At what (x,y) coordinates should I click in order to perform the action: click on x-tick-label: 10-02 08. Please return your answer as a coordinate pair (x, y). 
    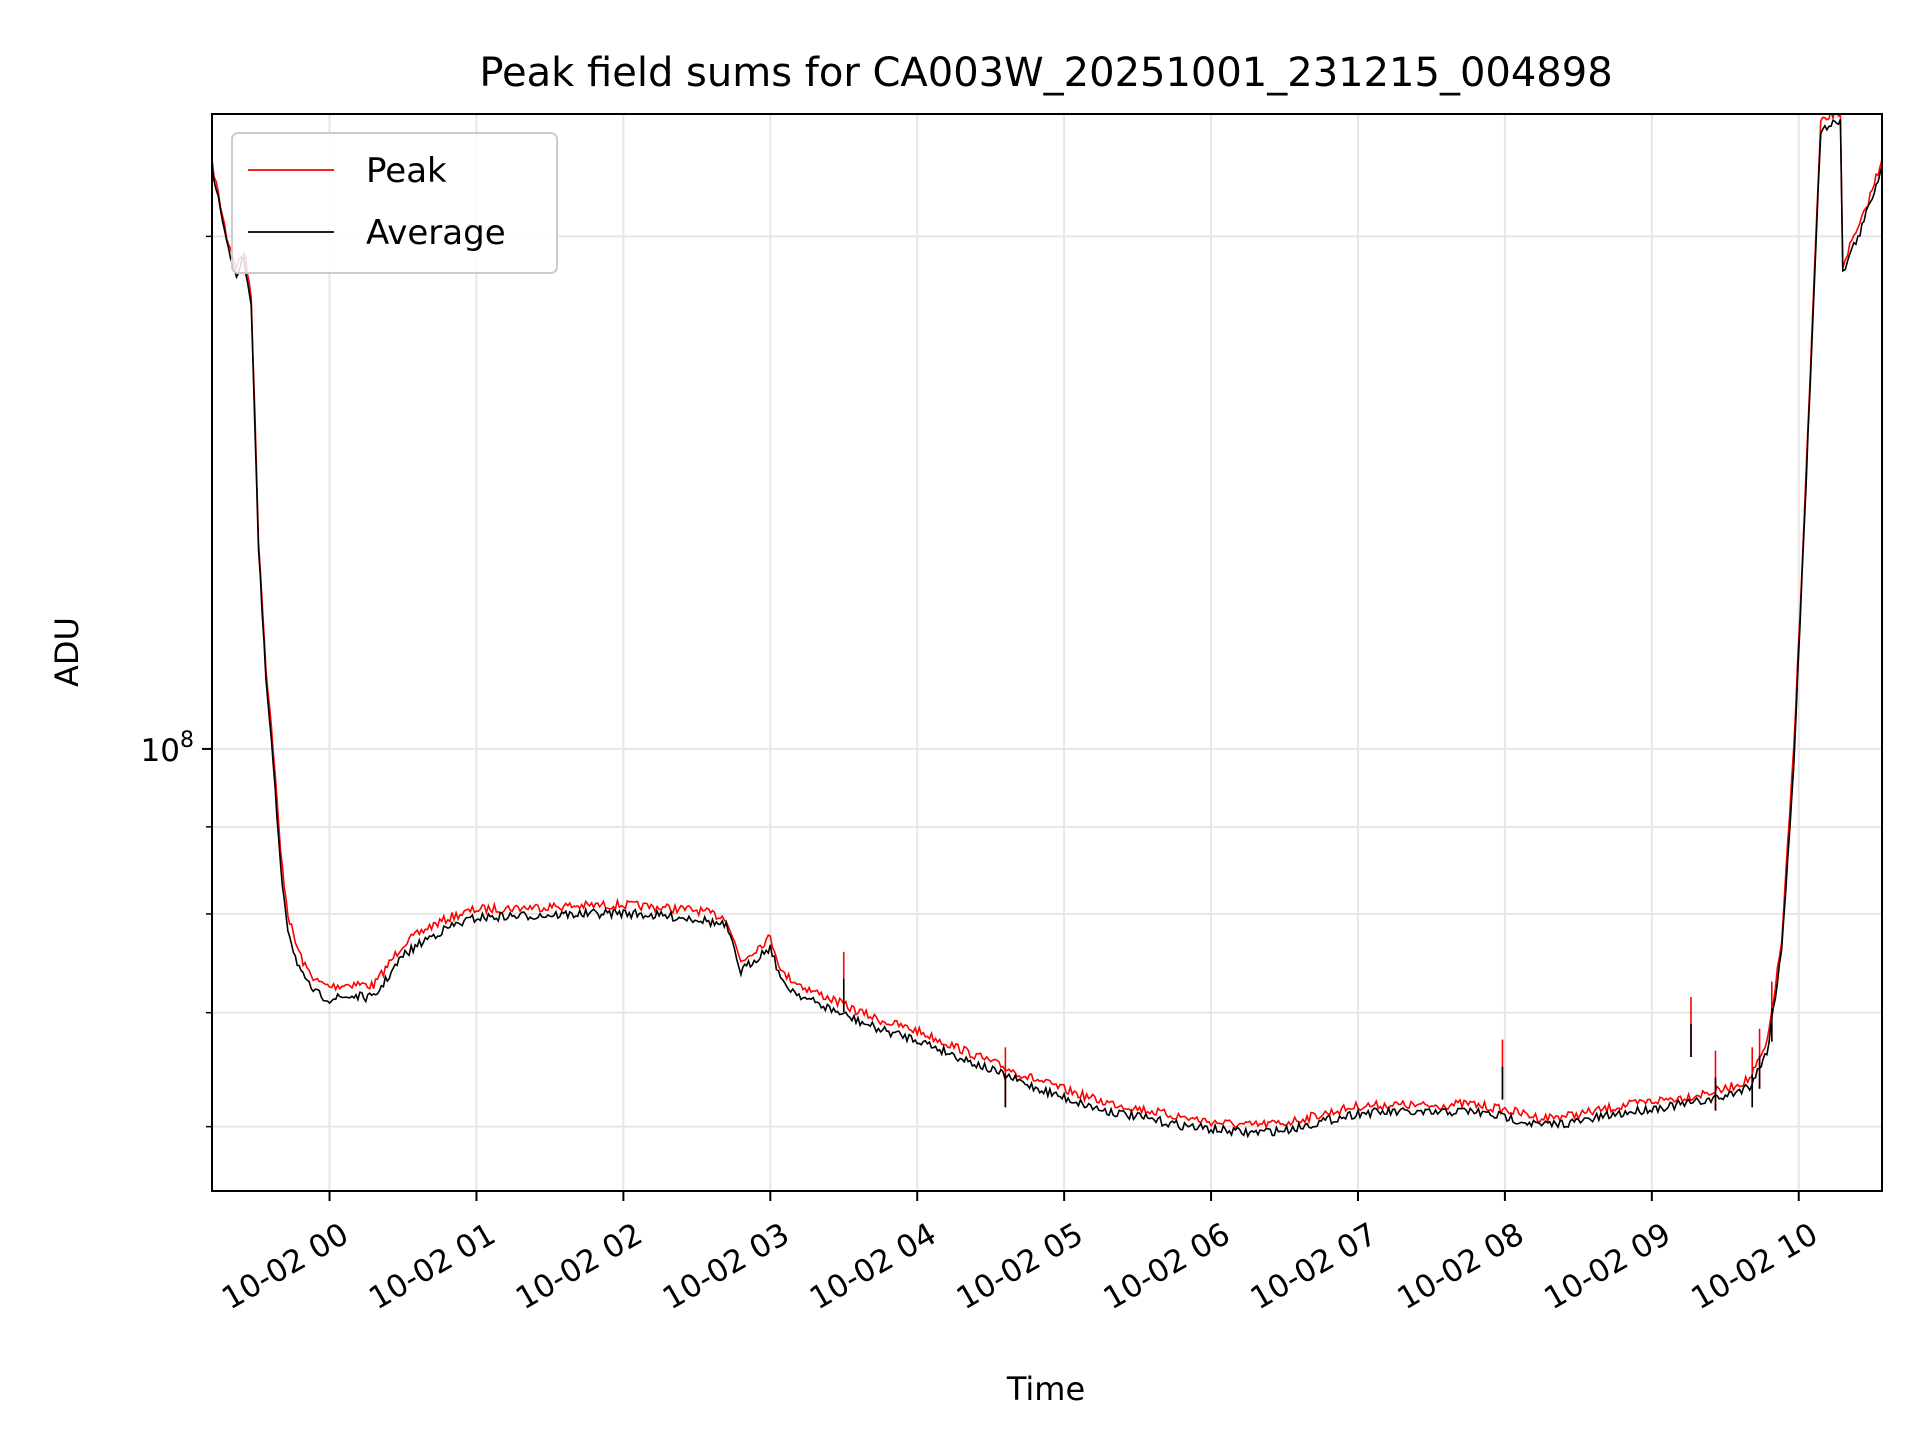
    Looking at the image, I should click on (1460, 1266).